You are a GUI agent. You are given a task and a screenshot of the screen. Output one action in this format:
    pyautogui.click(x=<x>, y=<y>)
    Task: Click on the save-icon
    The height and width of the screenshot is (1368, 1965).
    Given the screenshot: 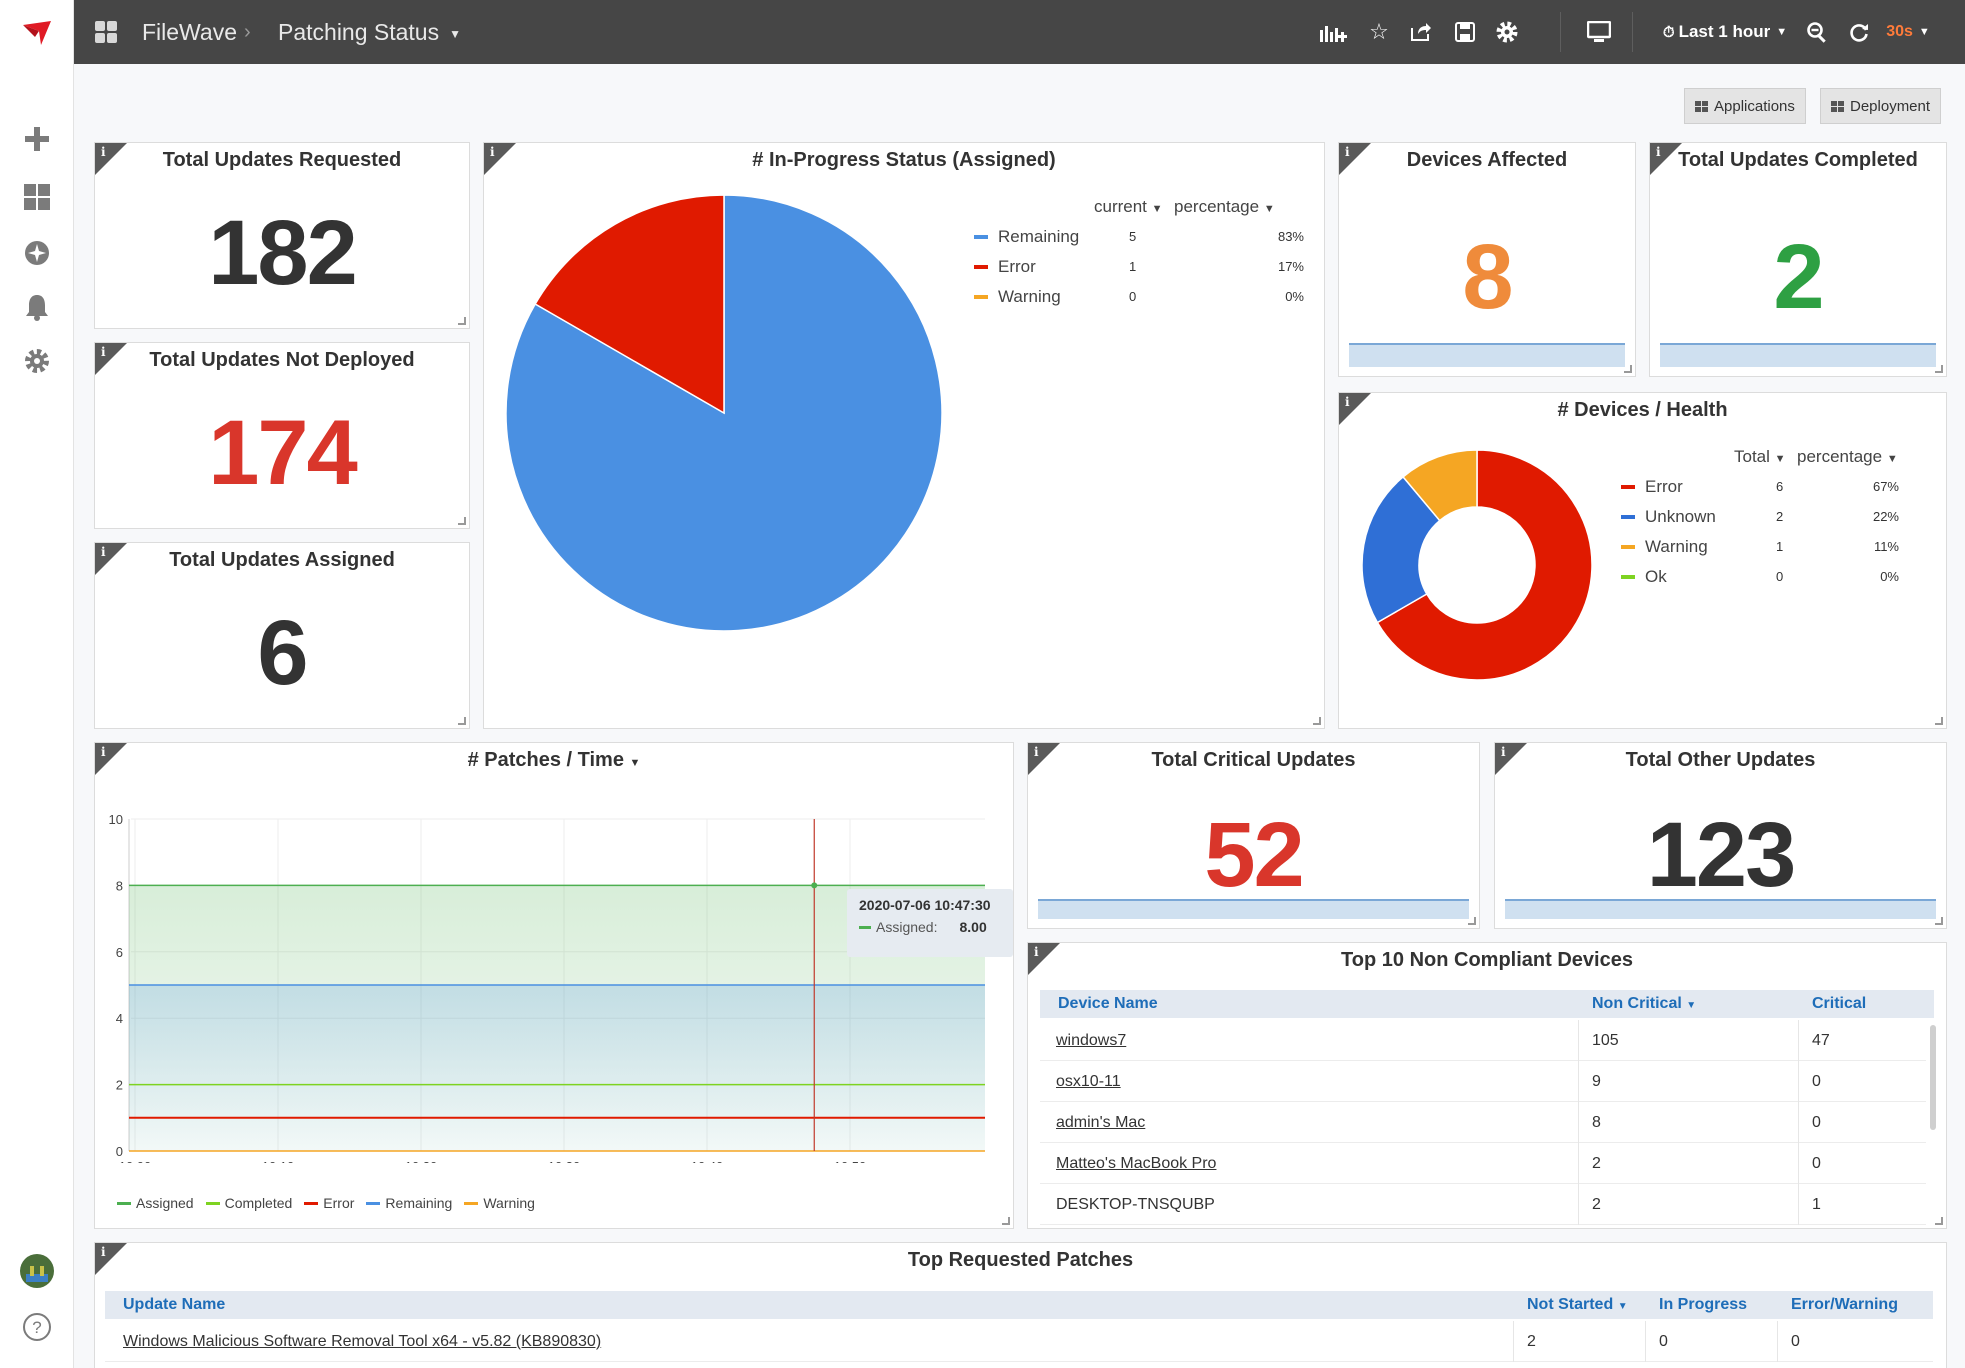 What is the action you would take?
    pyautogui.click(x=1465, y=32)
    